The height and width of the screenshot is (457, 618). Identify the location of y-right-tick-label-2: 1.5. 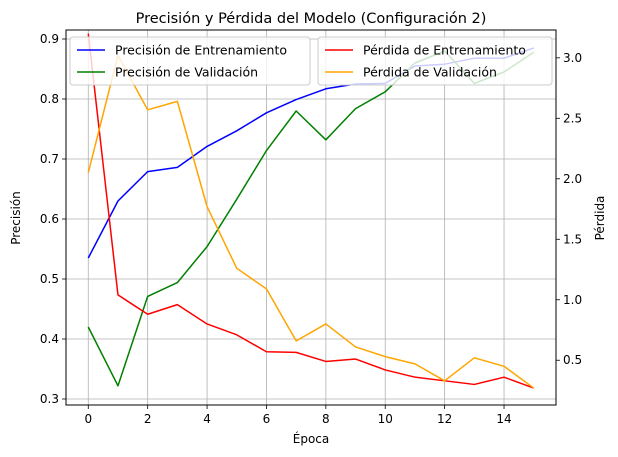
(572, 239).